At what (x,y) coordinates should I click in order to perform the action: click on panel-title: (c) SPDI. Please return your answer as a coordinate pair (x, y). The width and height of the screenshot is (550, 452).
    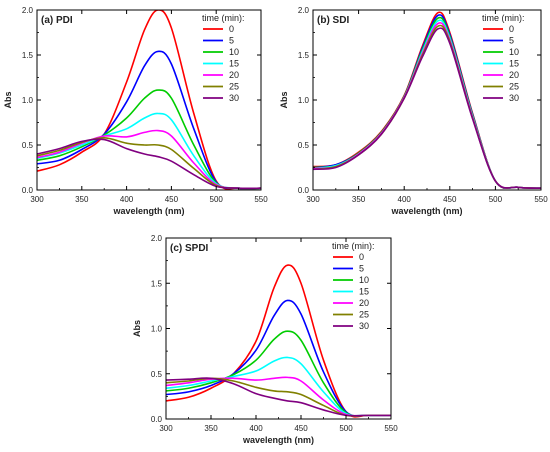
    Looking at the image, I should click on (189, 248).